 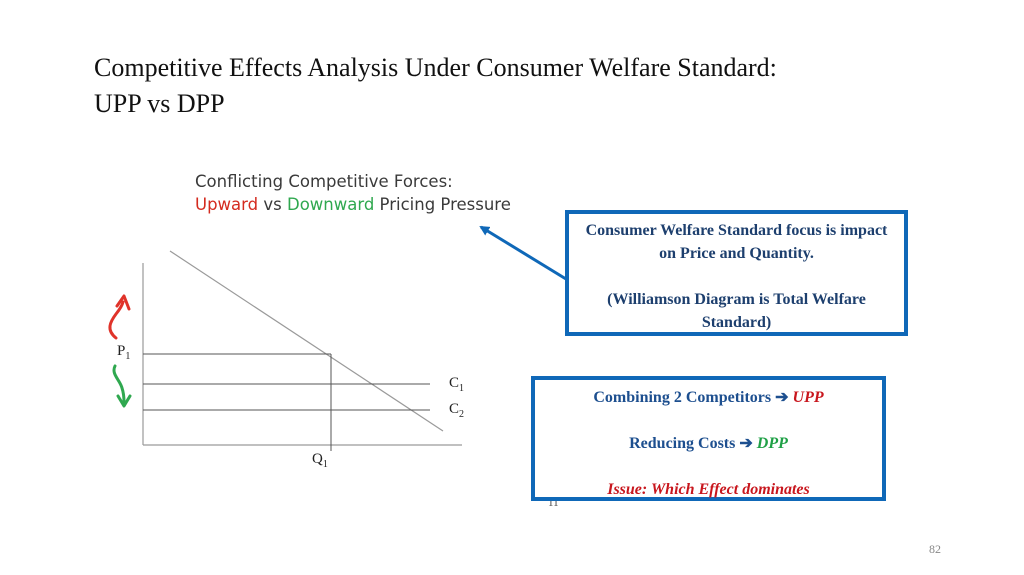 I want to click on slide-footnote: 11, so click(x=553, y=503).